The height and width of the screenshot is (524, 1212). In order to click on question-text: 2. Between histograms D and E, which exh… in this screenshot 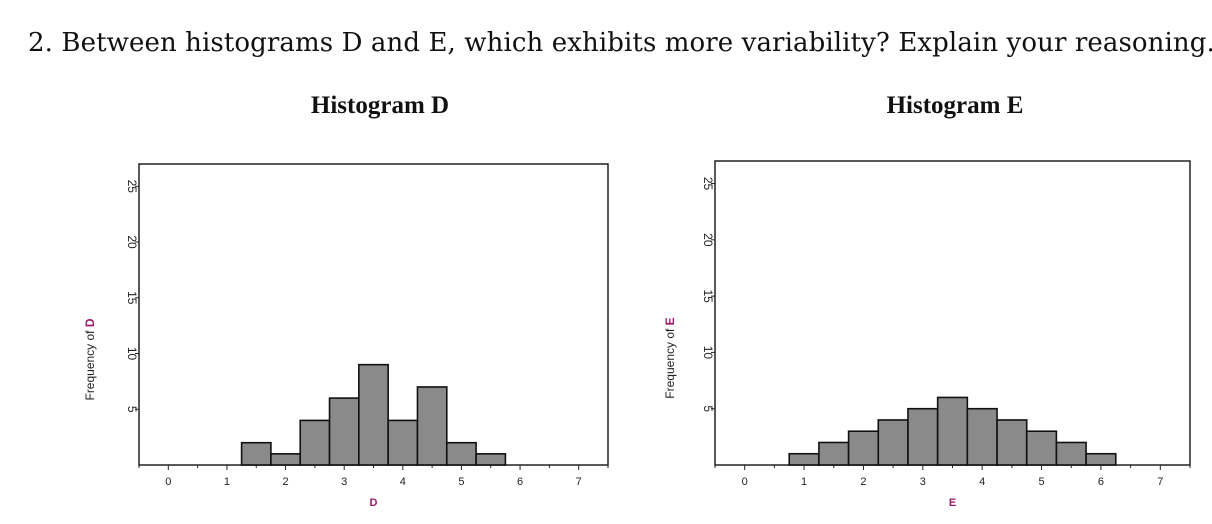, I will do `click(620, 43)`.